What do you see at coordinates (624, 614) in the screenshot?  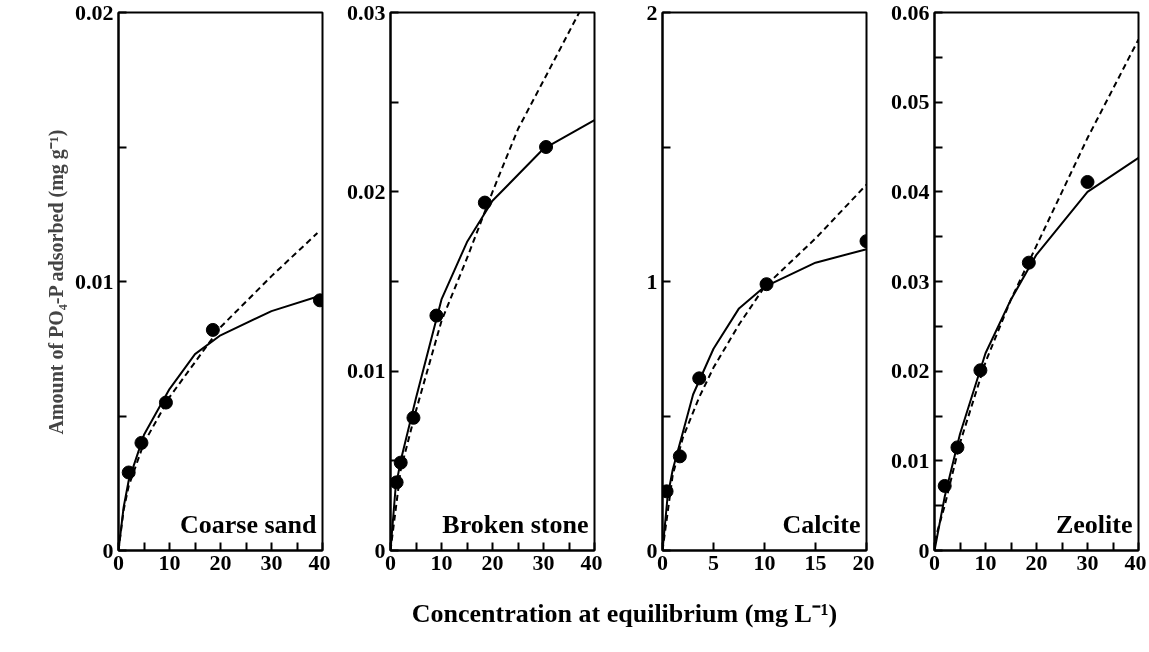 I see `x-axis-title: Concentration at equilibrium (mg L⁻¹)` at bounding box center [624, 614].